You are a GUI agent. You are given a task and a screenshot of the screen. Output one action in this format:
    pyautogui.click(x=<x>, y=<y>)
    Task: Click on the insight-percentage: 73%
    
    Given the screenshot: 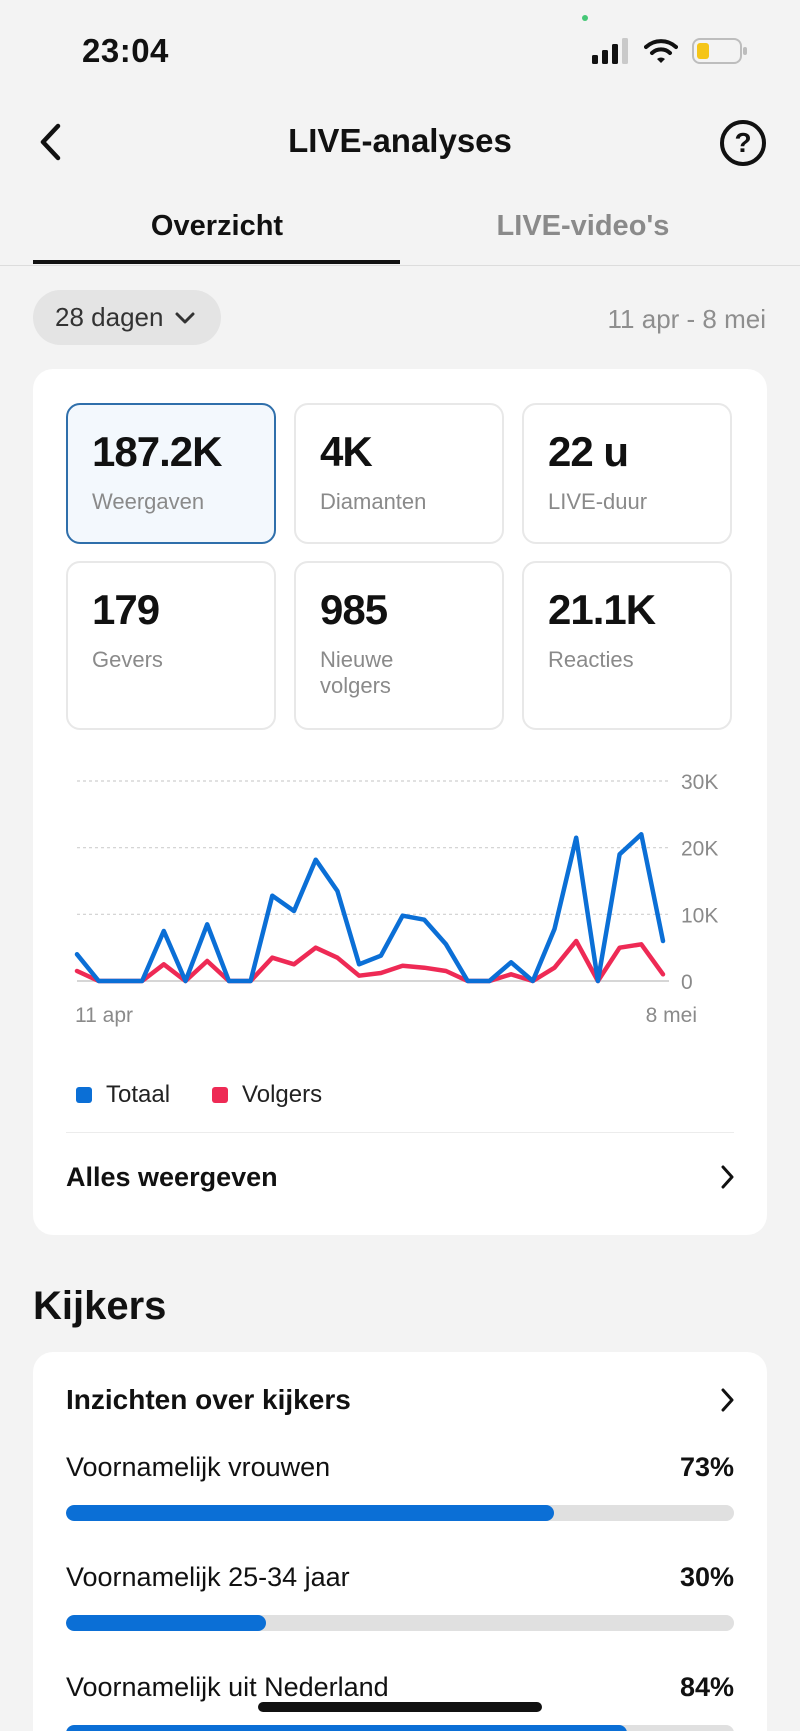 What is the action you would take?
    pyautogui.click(x=706, y=1467)
    